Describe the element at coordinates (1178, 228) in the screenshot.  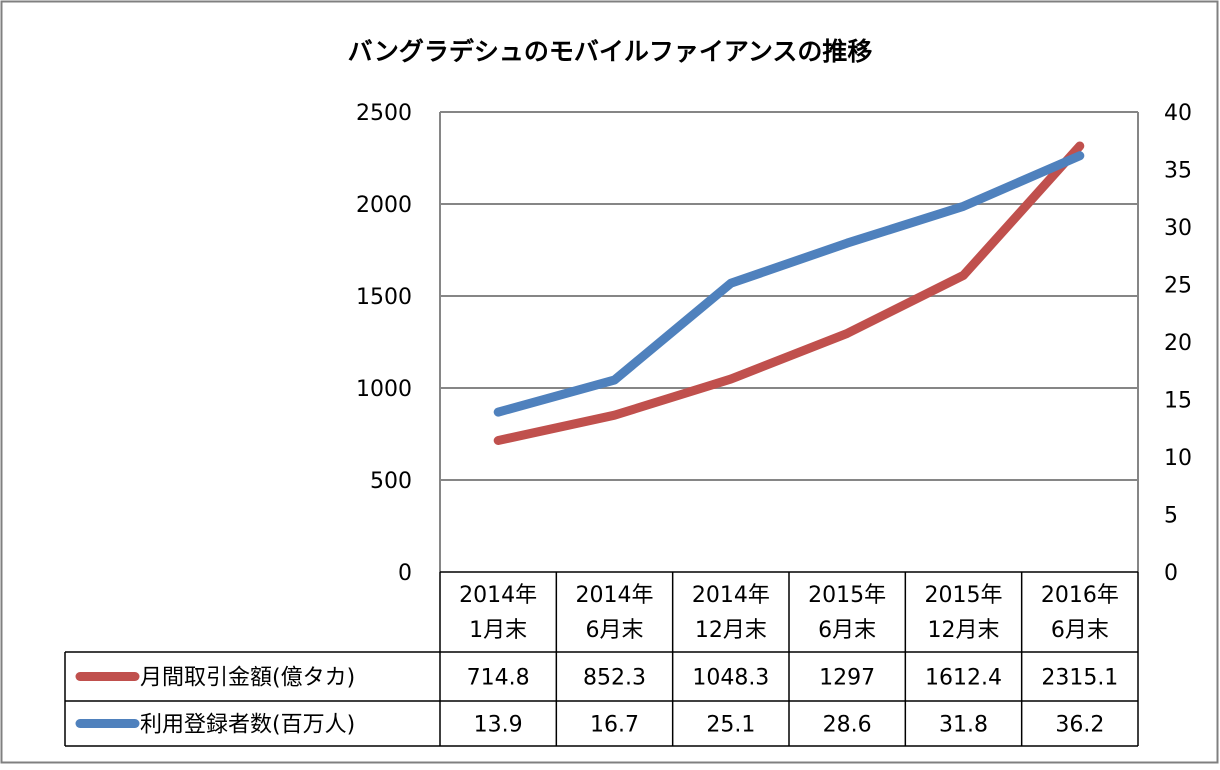
I see `y-right-tick-label: 30` at that location.